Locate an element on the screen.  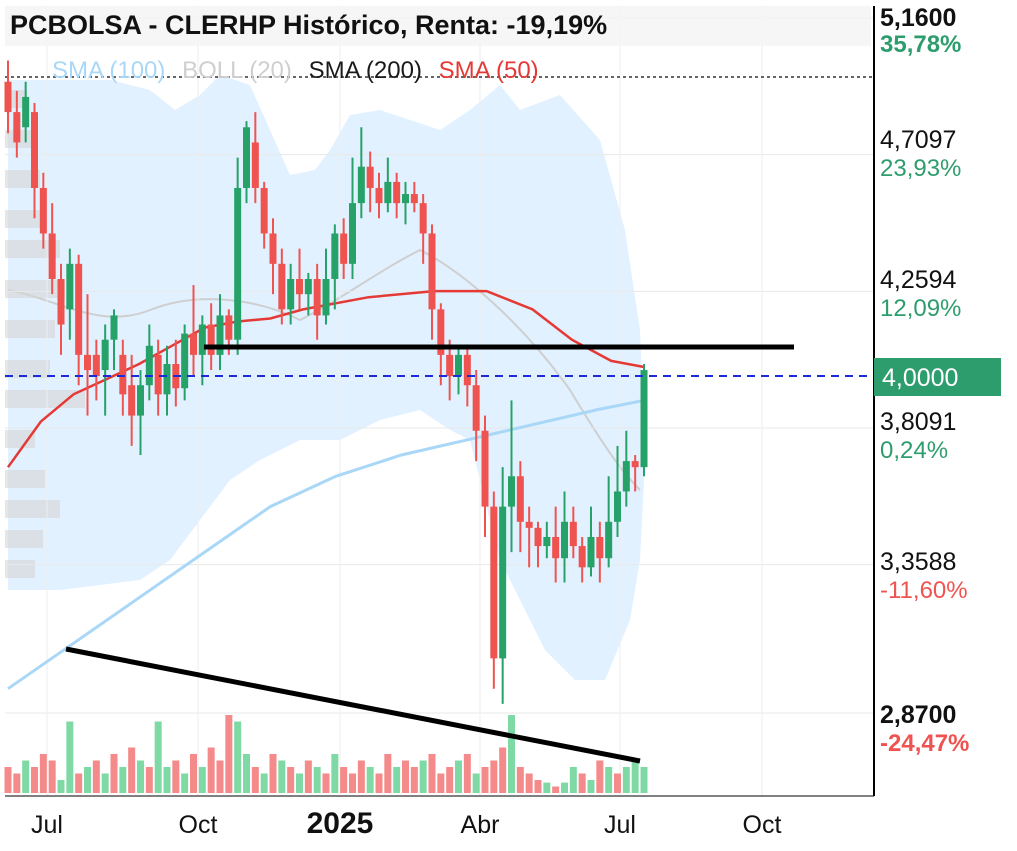
y-axis-price-label: 4,7097 is located at coordinates (918, 140).